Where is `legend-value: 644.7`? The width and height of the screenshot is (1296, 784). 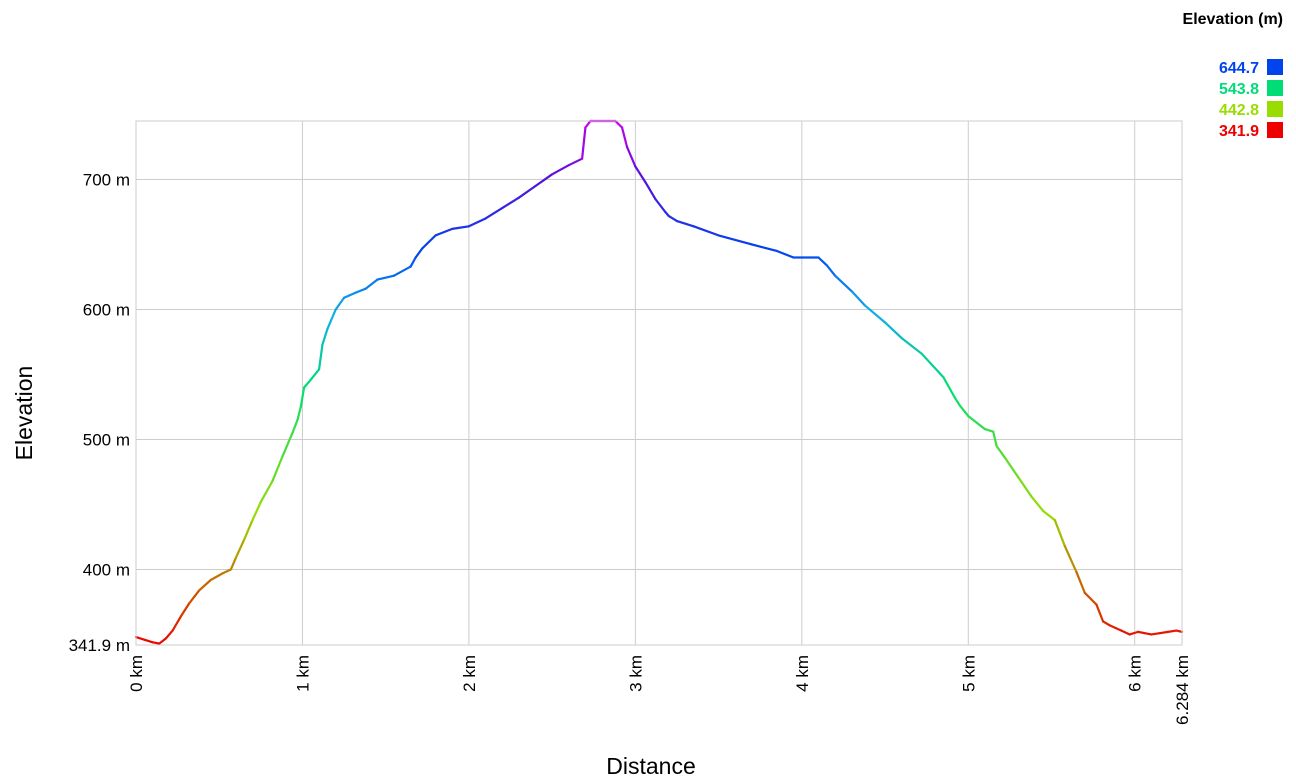
legend-value: 644.7 is located at coordinates (1239, 68).